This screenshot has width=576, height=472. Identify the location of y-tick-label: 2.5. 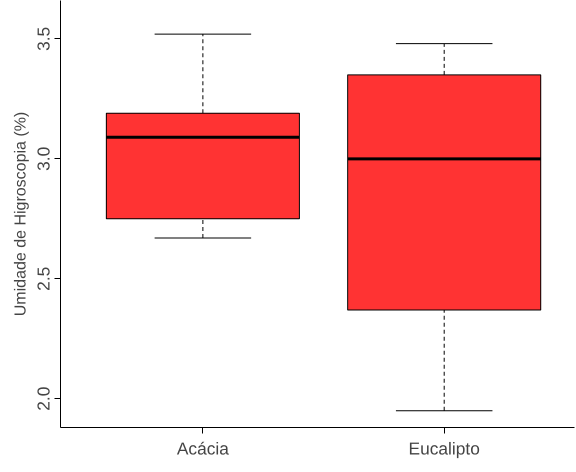
(44, 278).